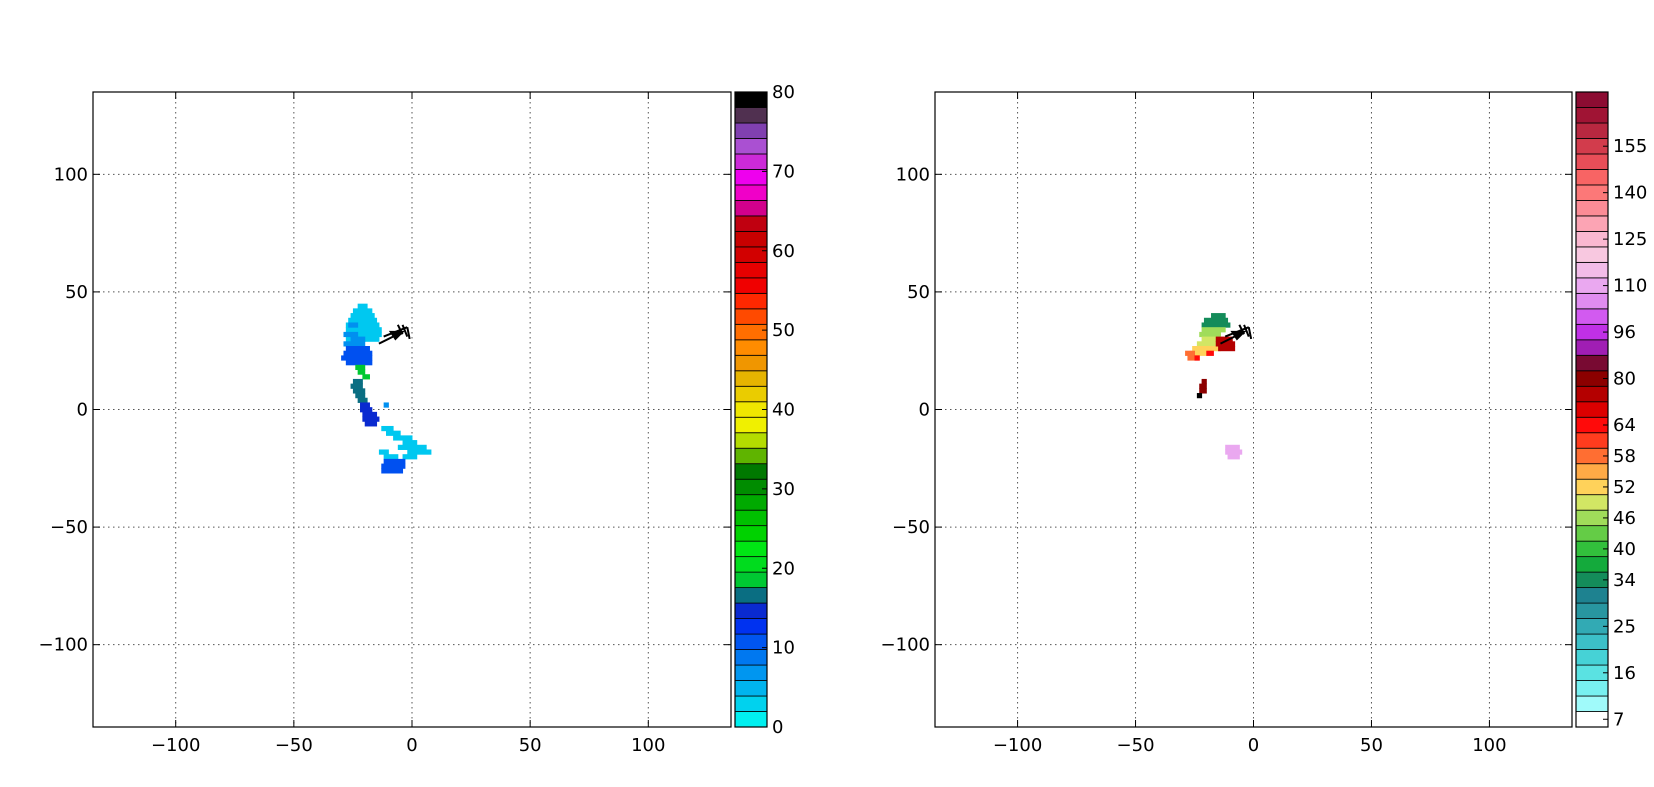  Describe the element at coordinates (911, 527) in the screenshot. I see `y-tick-label: −50` at that location.